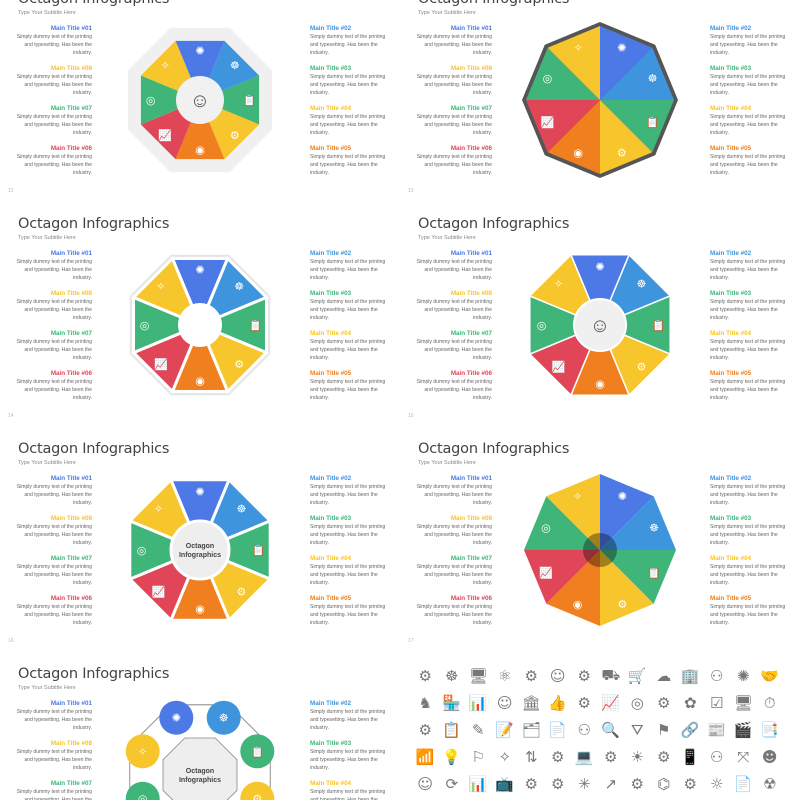  Describe the element at coordinates (71, 743) in the screenshot. I see `item-title: Main Title #08` at that location.